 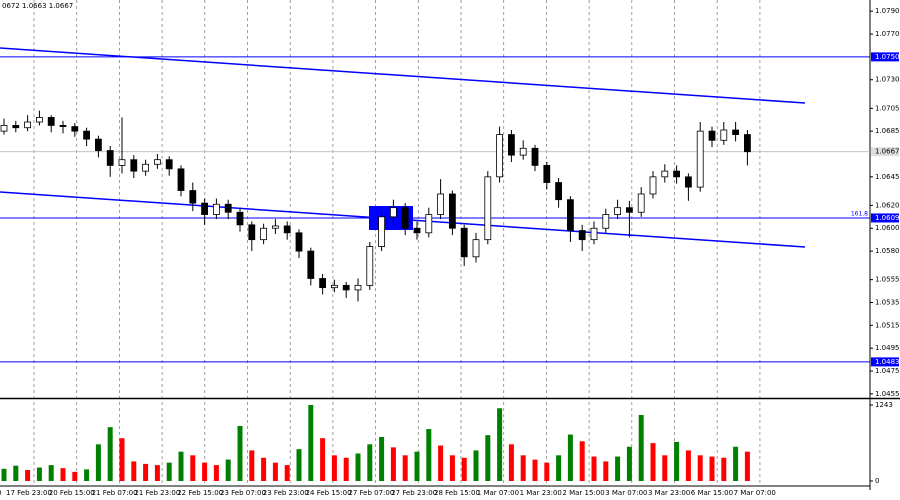 I want to click on y-tick-label: 1.0495, so click(x=887, y=348).